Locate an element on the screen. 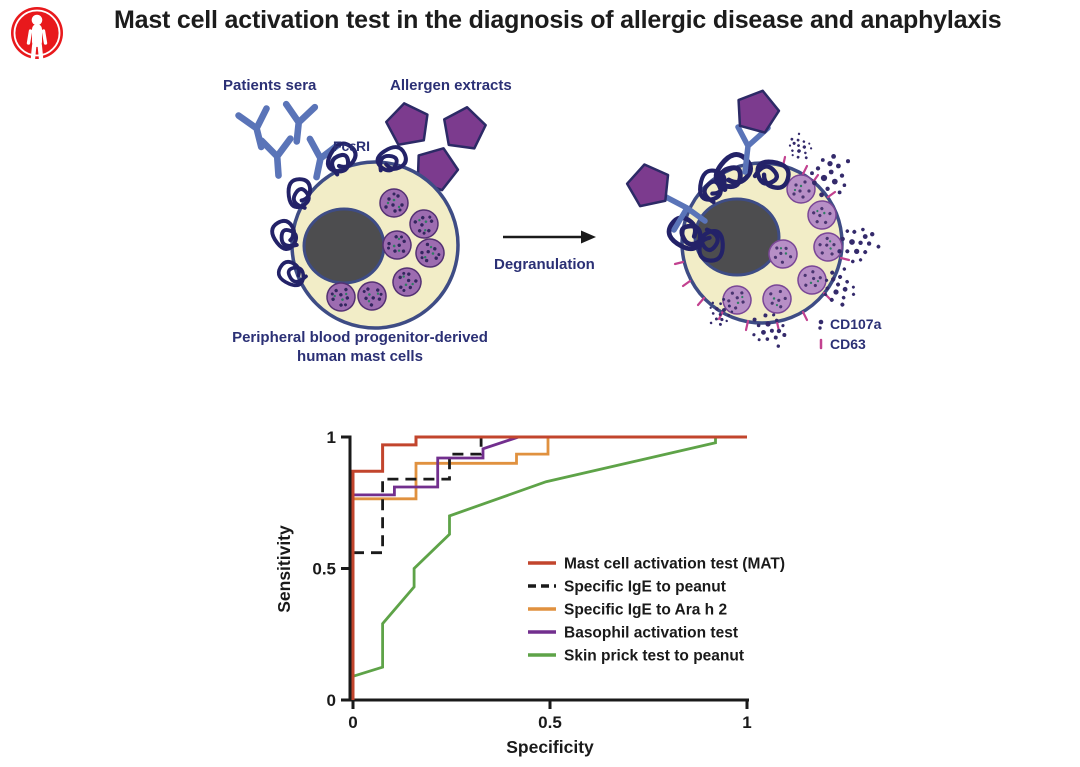 This screenshot has width=1080, height=767. bound-ige-antibodies is located at coordinates (716, 178).